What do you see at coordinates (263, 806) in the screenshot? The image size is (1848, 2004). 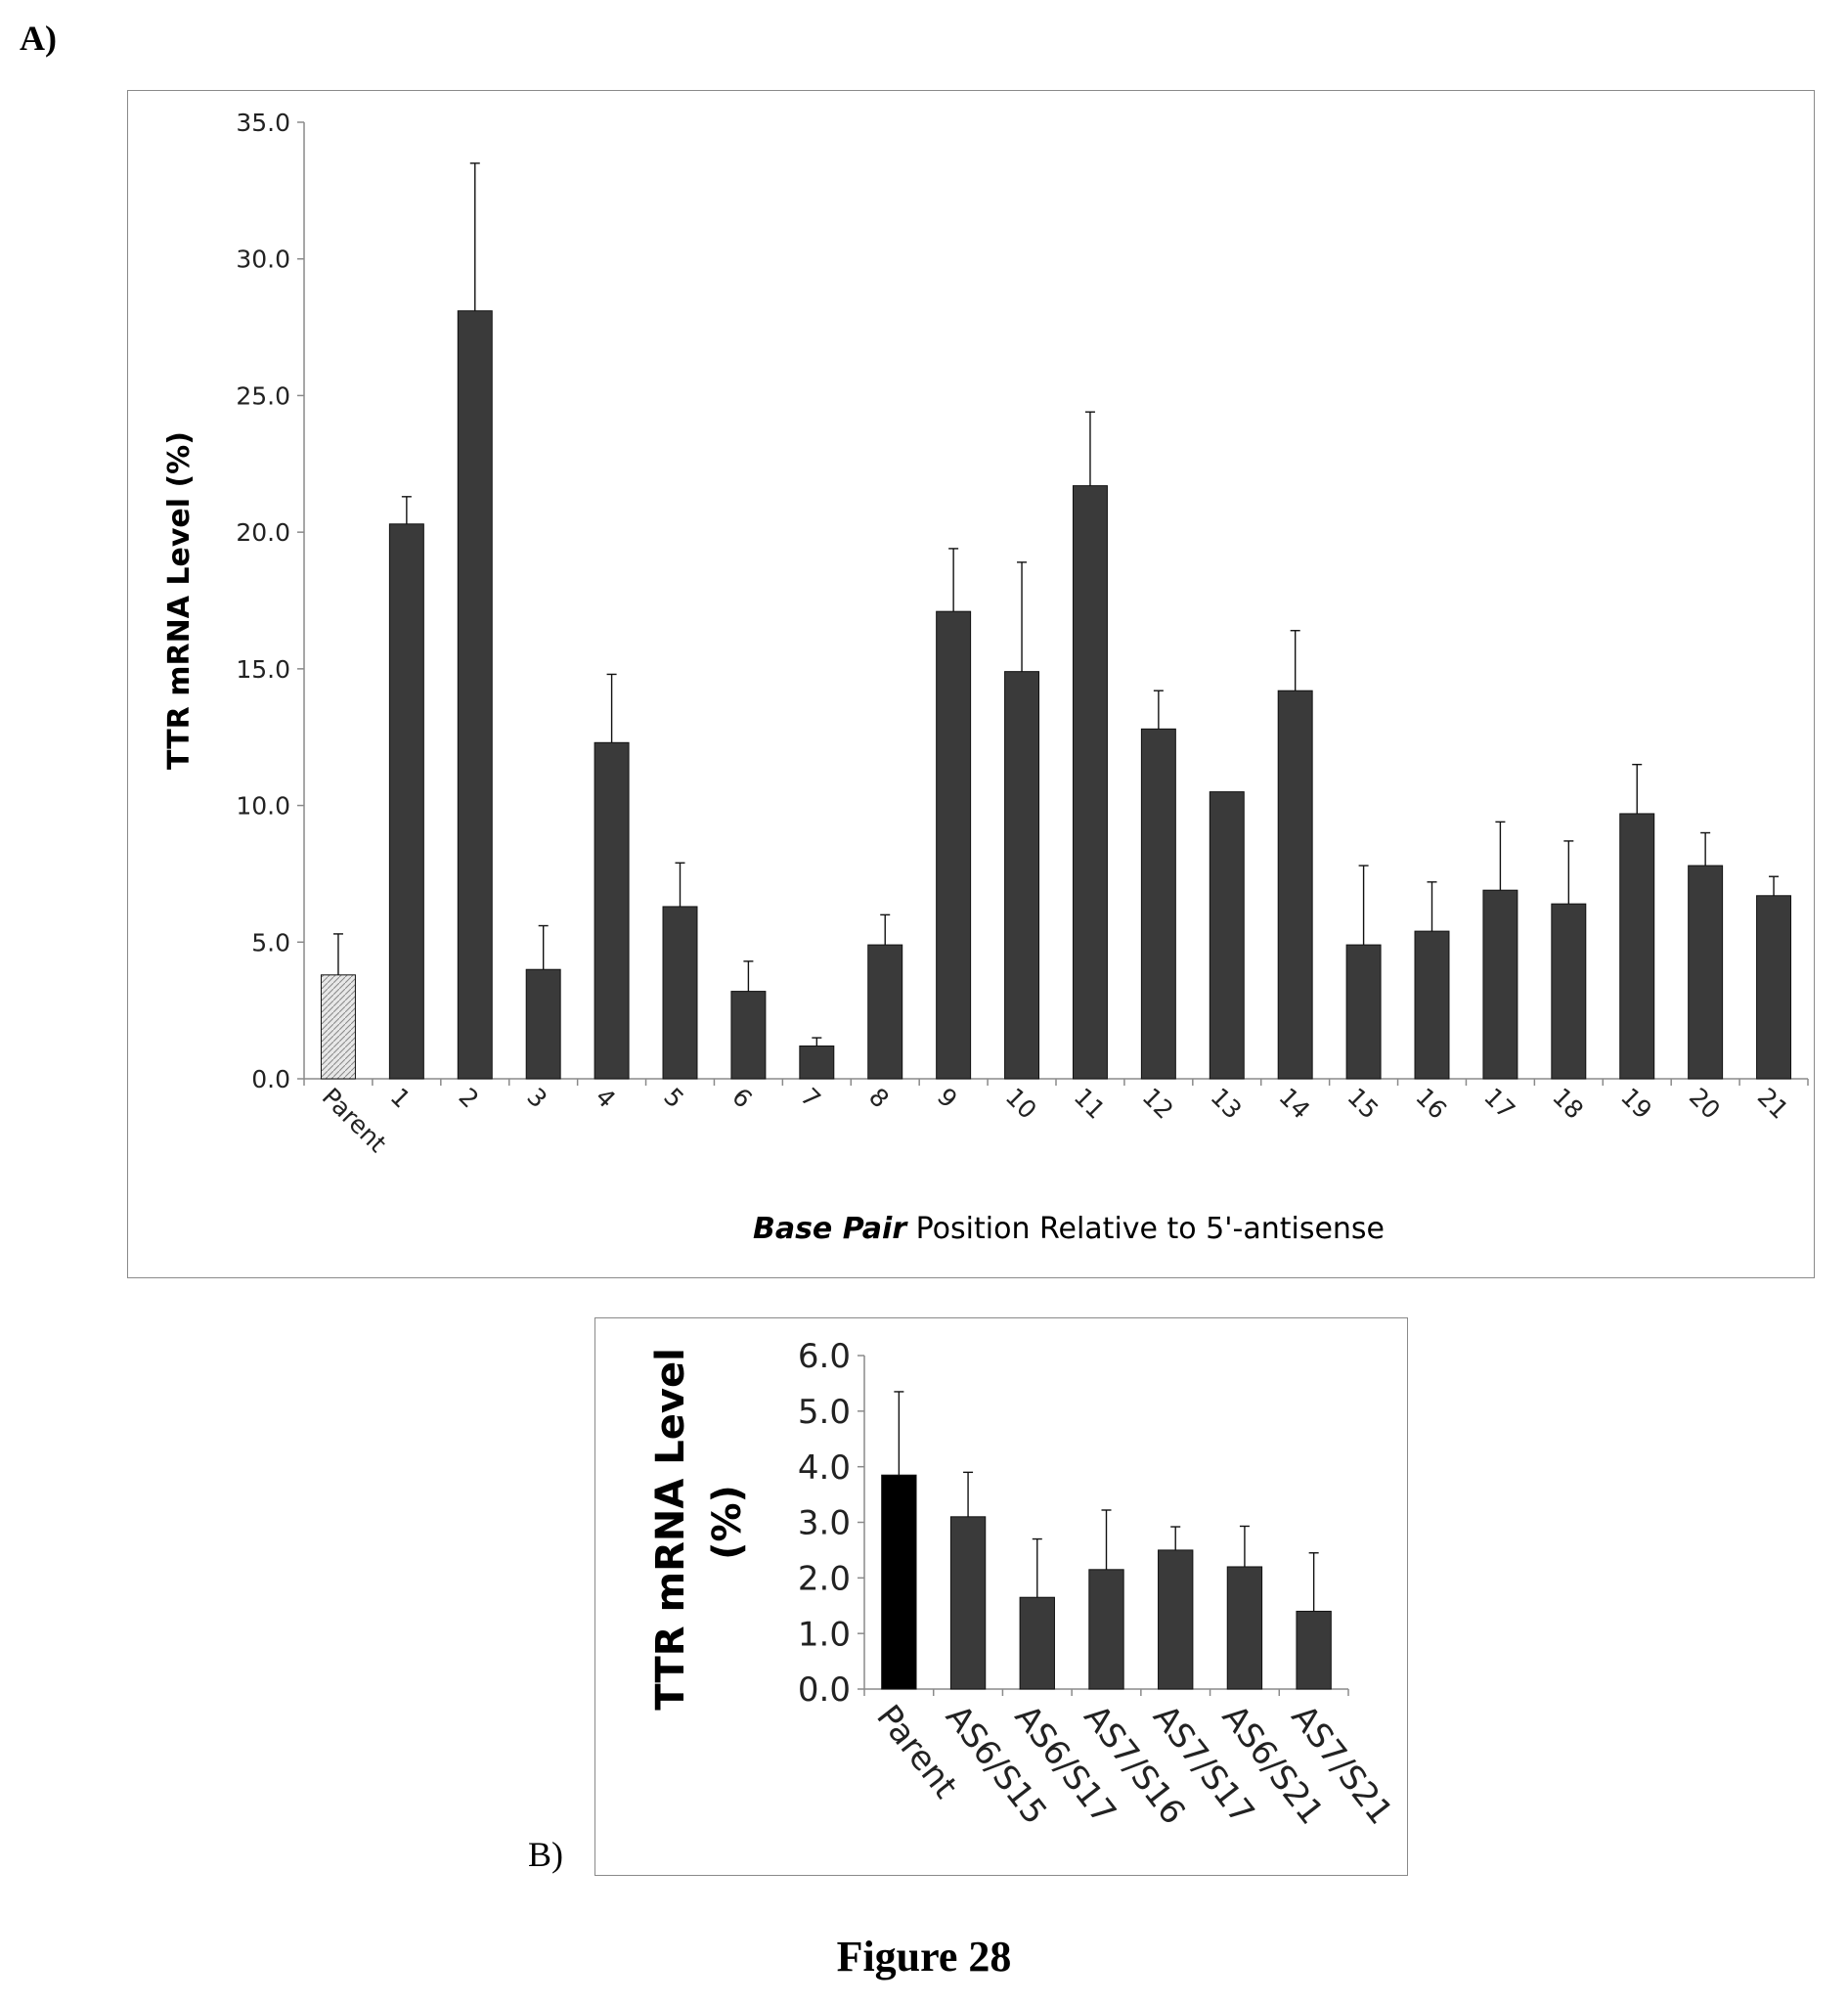 I see `y-tick-label: 10.0` at bounding box center [263, 806].